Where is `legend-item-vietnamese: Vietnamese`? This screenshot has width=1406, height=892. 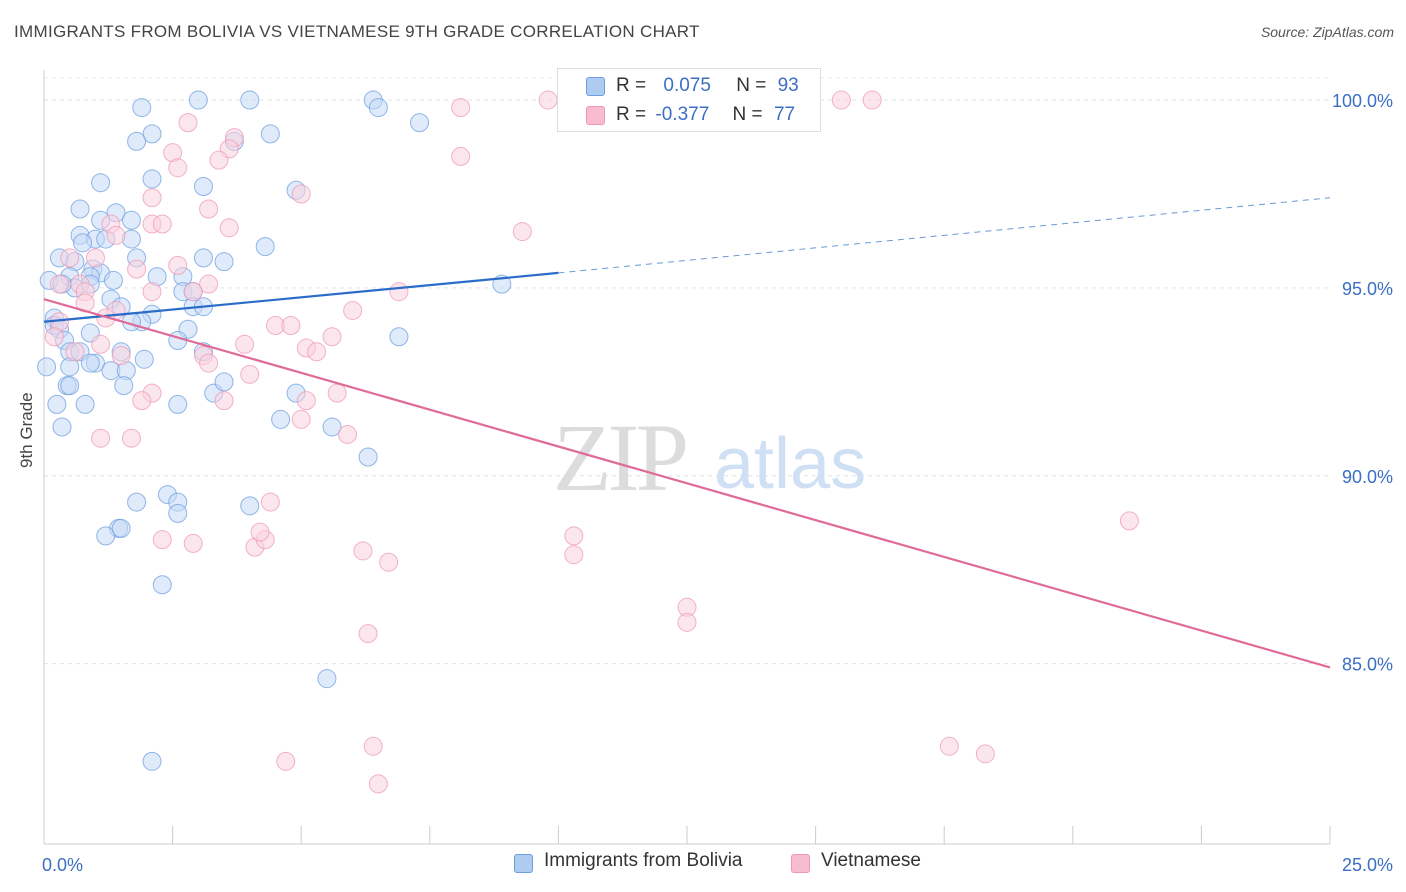 legend-item-vietnamese: Vietnamese is located at coordinates (856, 861).